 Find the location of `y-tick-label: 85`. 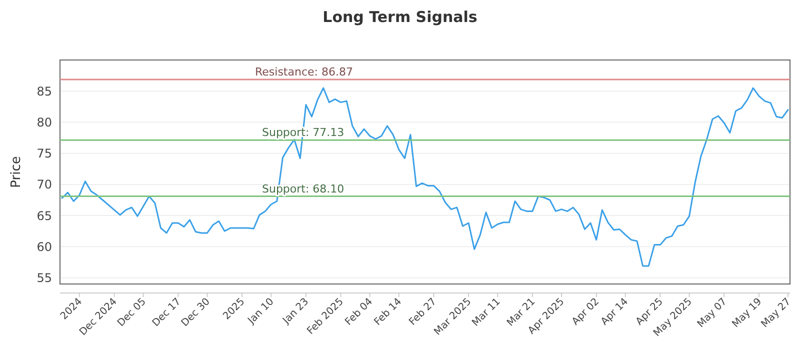

y-tick-label: 85 is located at coordinates (44, 91).